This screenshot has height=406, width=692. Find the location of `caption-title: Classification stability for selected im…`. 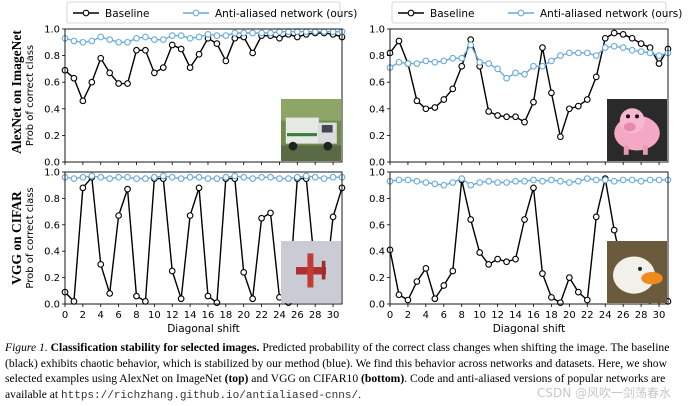

caption-title: Classification stability for selected im… is located at coordinates (155, 347).